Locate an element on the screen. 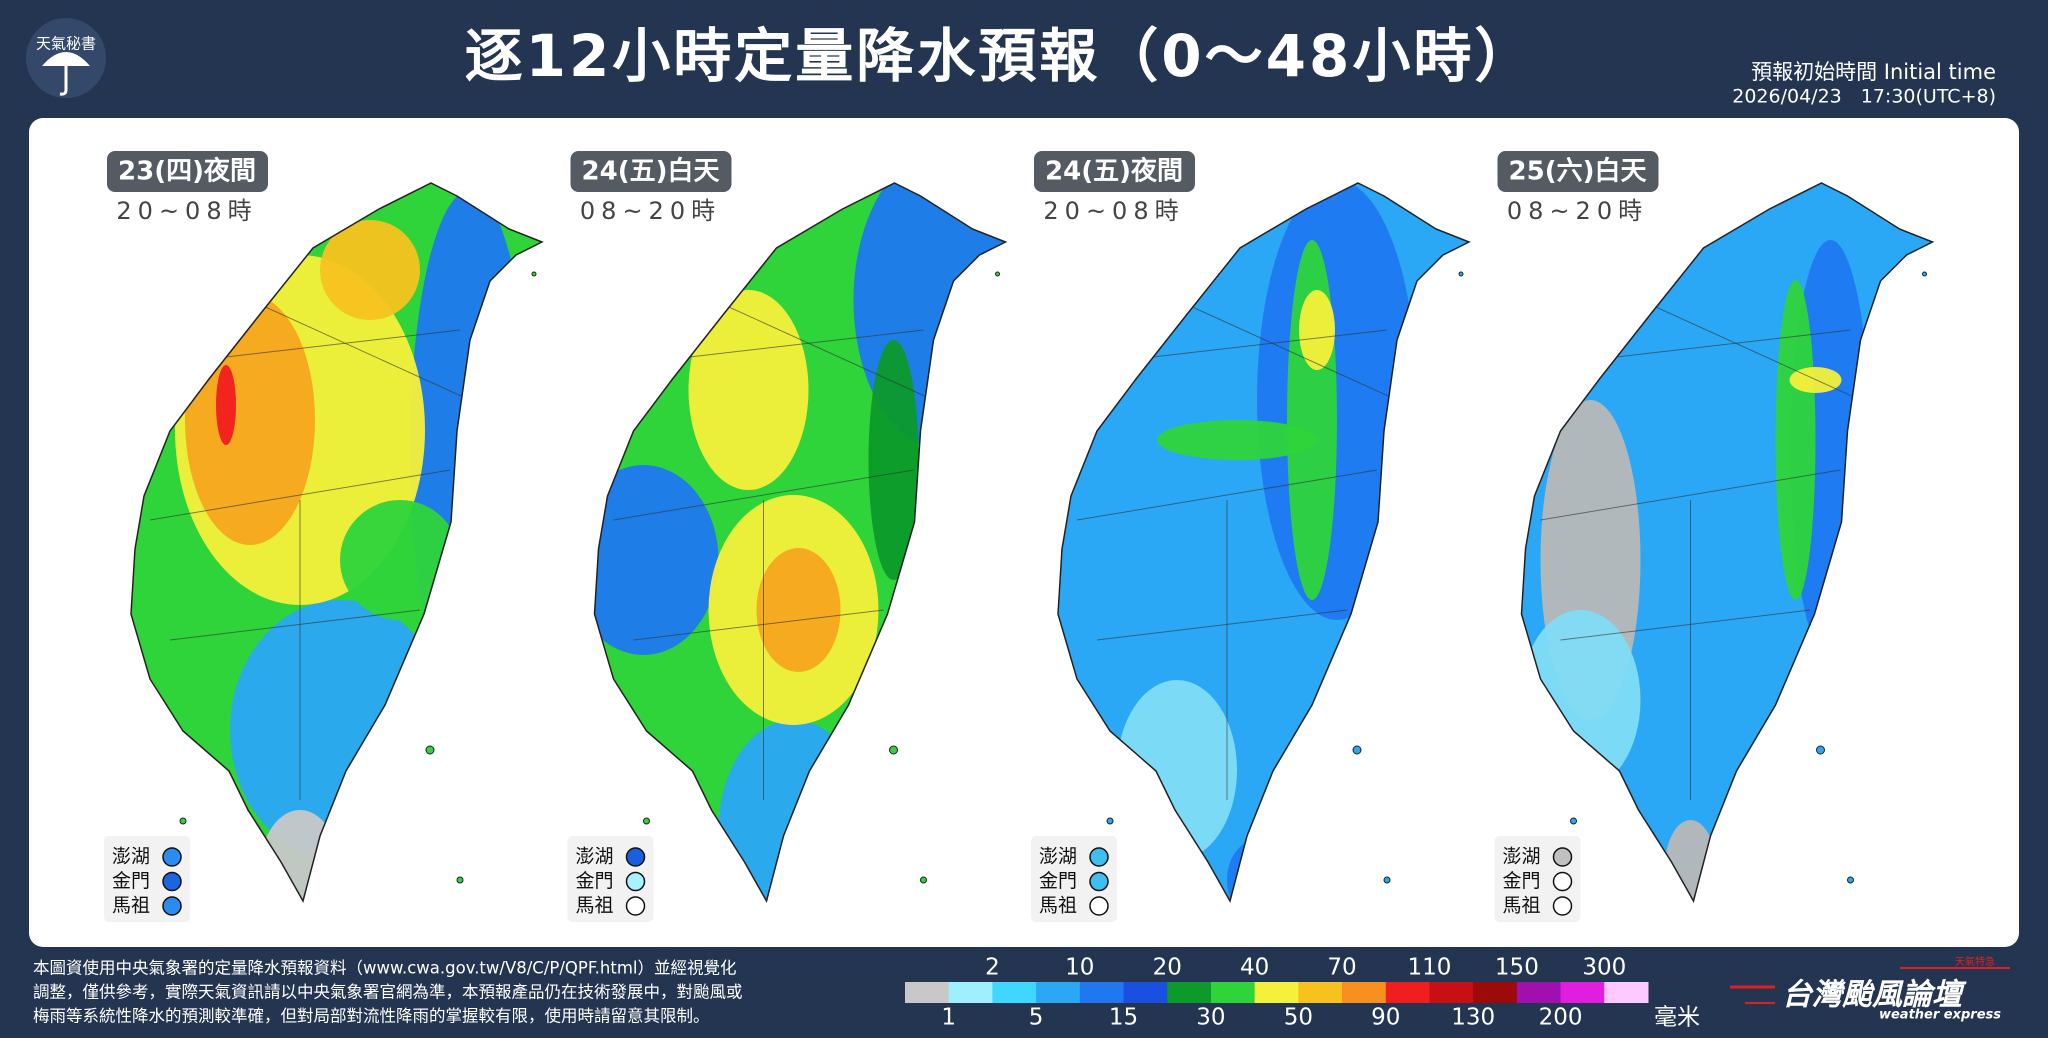  legend-tick-label: 300 is located at coordinates (1604, 968).